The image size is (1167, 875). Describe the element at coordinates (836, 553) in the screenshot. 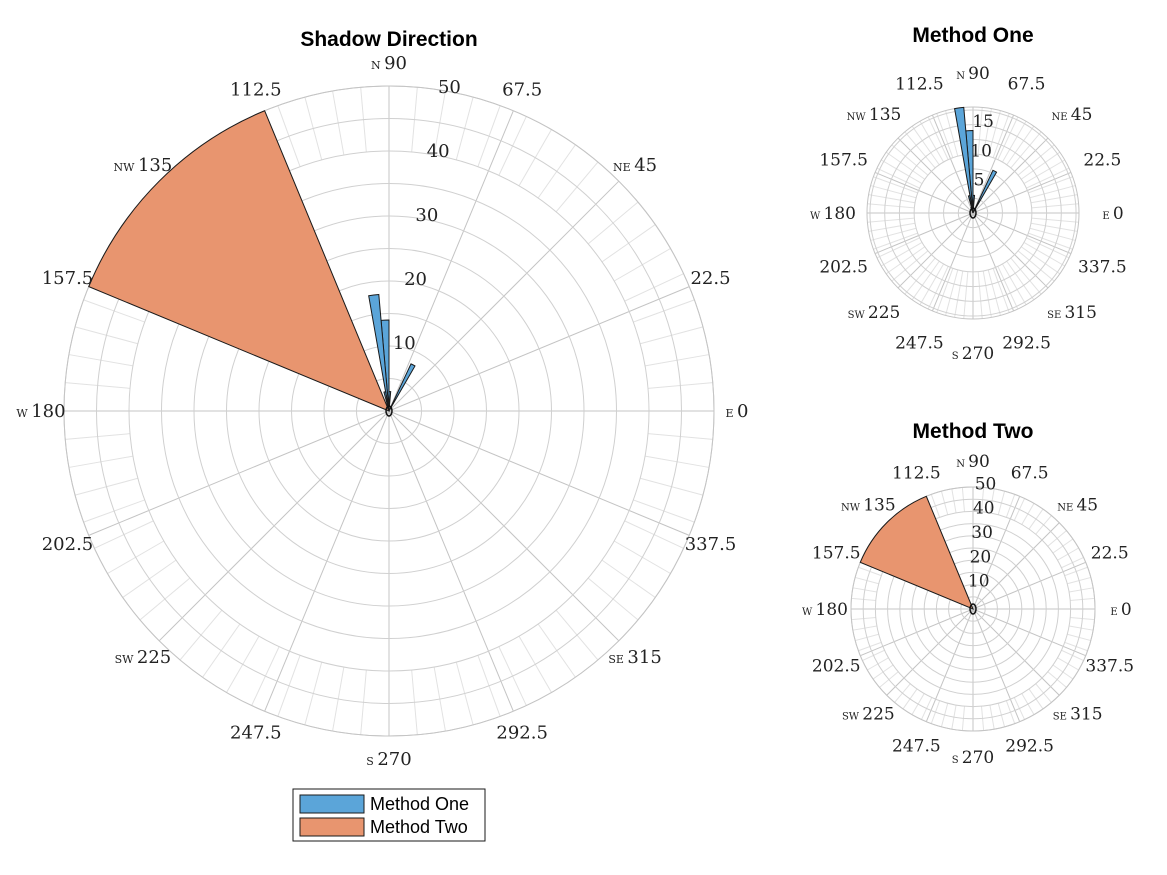

I see `angle-tick-label: 157.5` at that location.